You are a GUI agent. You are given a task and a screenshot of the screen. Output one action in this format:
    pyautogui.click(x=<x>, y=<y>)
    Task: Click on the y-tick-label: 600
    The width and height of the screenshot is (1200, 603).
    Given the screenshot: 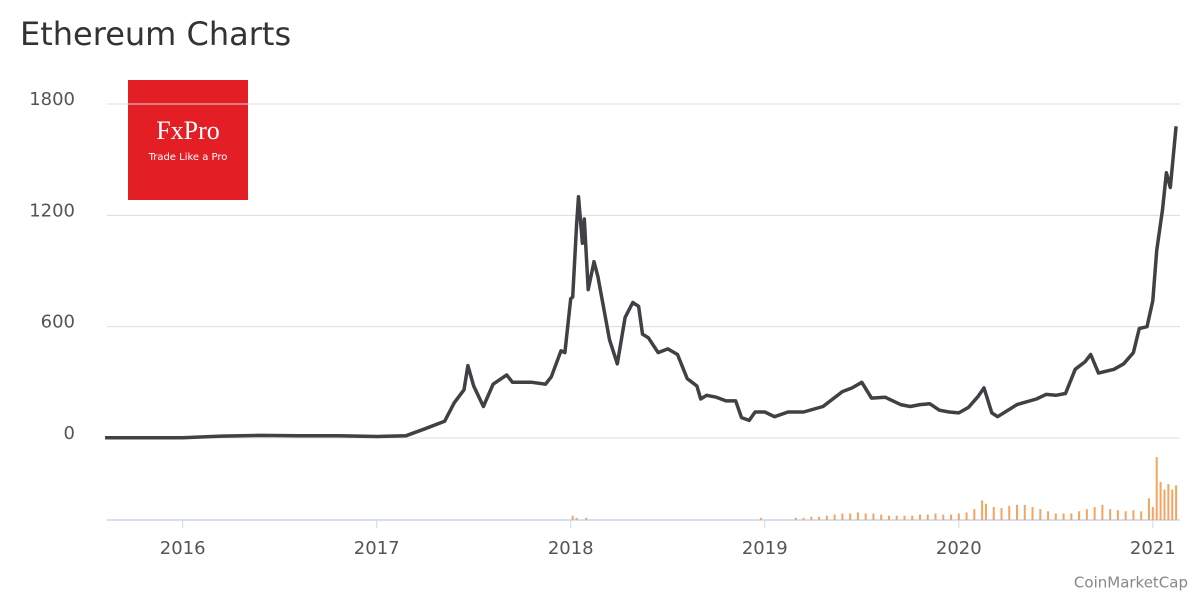 What is the action you would take?
    pyautogui.click(x=58, y=322)
    